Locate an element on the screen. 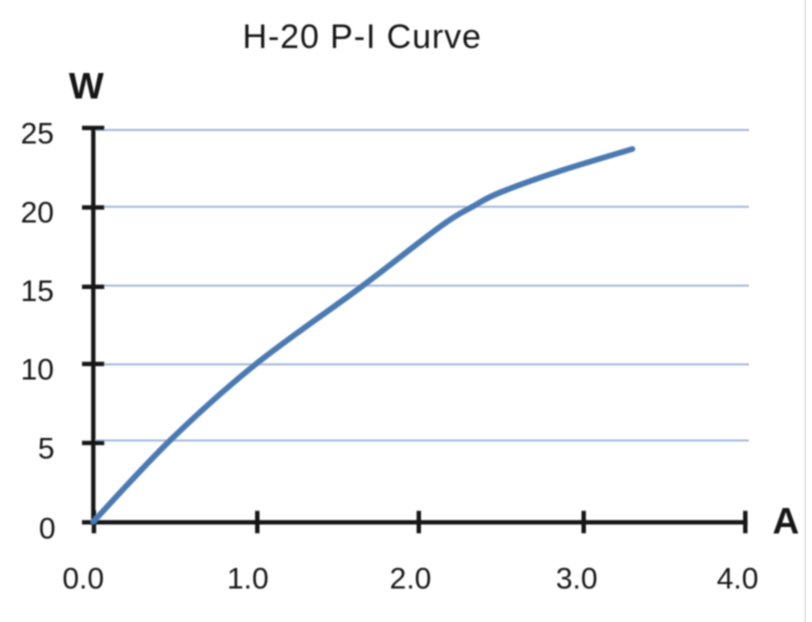  svg-text: 5 is located at coordinates (46, 449).